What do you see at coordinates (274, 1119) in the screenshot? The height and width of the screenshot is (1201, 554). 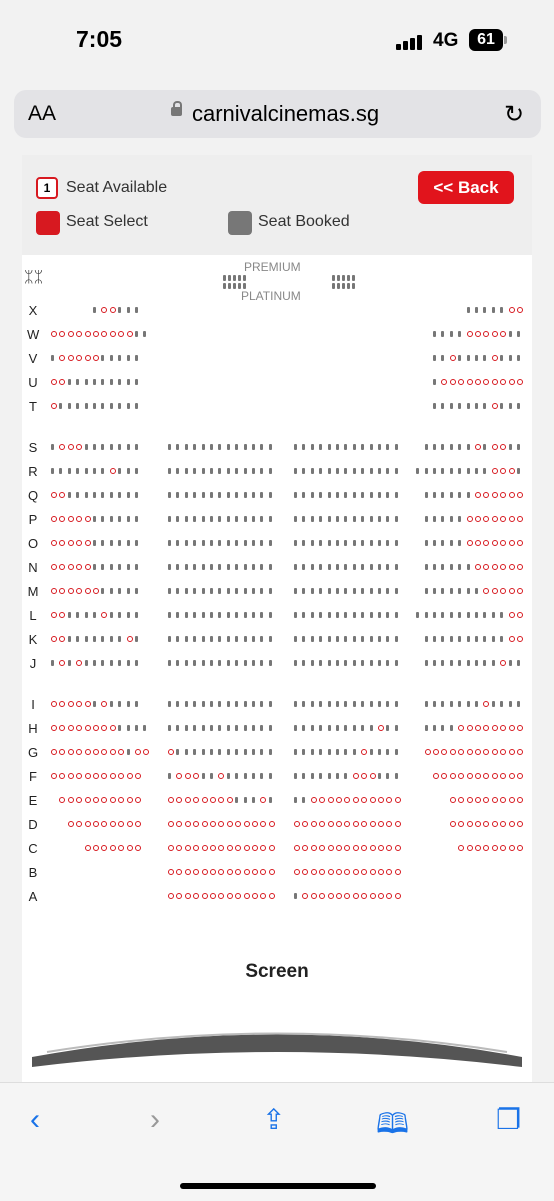 I see `share-icon: ⇪` at bounding box center [274, 1119].